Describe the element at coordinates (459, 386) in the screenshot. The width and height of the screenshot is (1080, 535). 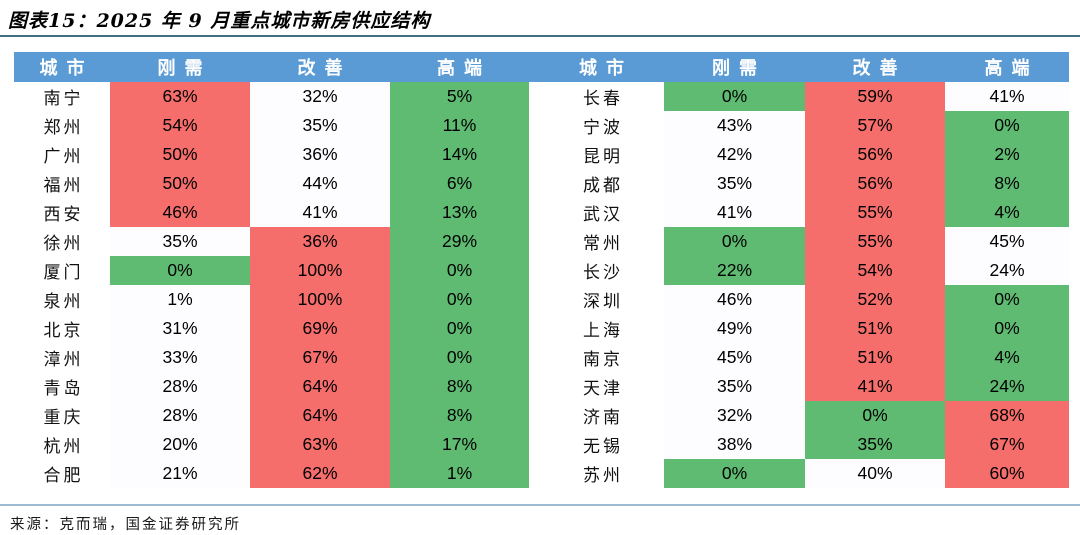
I see `value-cell: 8%` at that location.